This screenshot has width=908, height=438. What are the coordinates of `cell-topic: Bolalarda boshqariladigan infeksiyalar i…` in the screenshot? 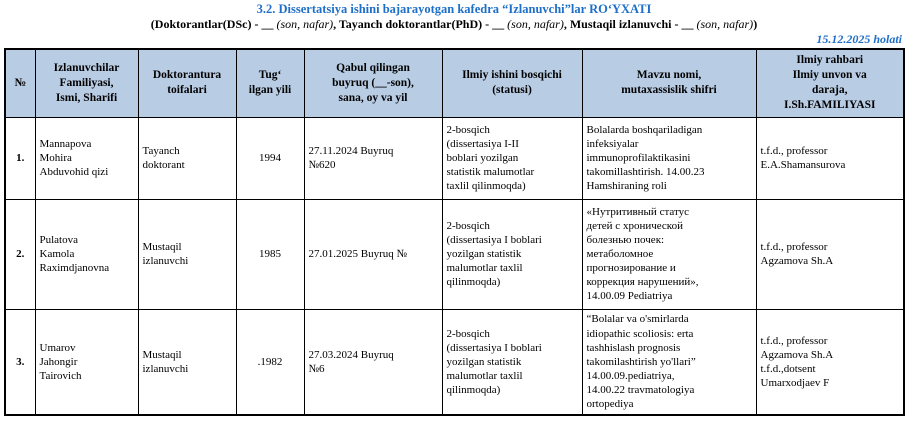 It's located at (669, 158).